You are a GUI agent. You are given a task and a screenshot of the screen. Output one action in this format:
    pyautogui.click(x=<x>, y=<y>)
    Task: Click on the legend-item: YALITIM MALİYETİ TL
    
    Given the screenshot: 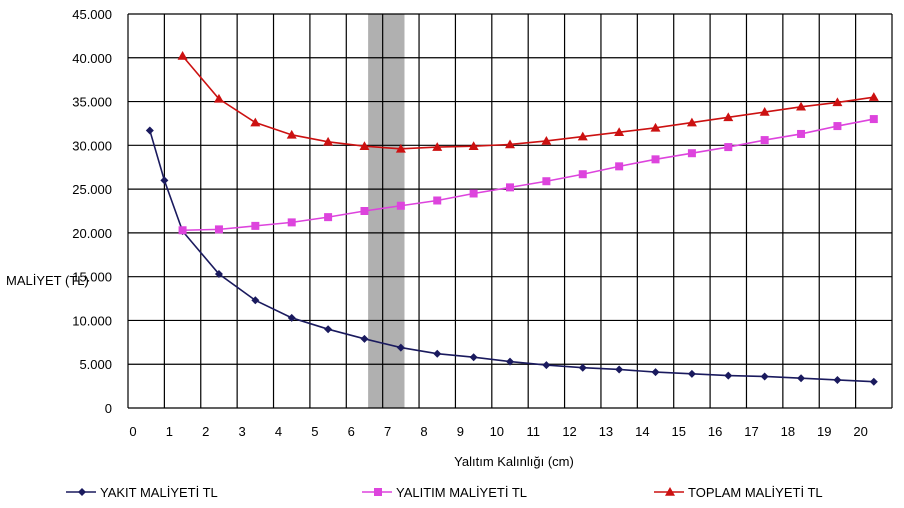 What is the action you would take?
    pyautogui.click(x=444, y=492)
    